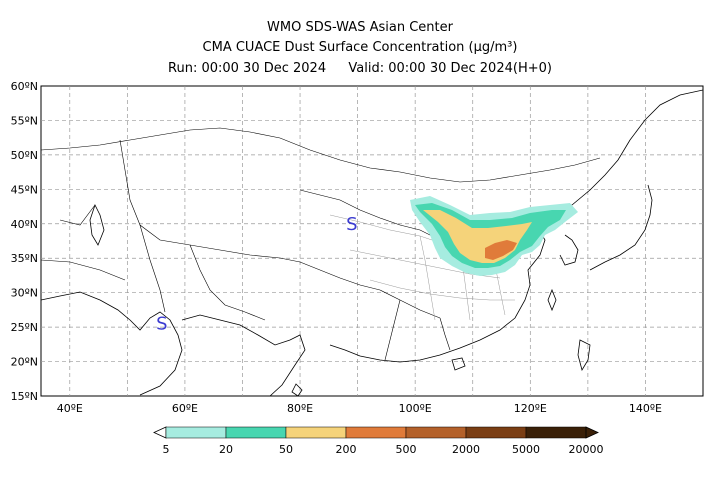 The image size is (720, 480). Describe the element at coordinates (286, 449) in the screenshot. I see `colorbar-label: 50` at that location.